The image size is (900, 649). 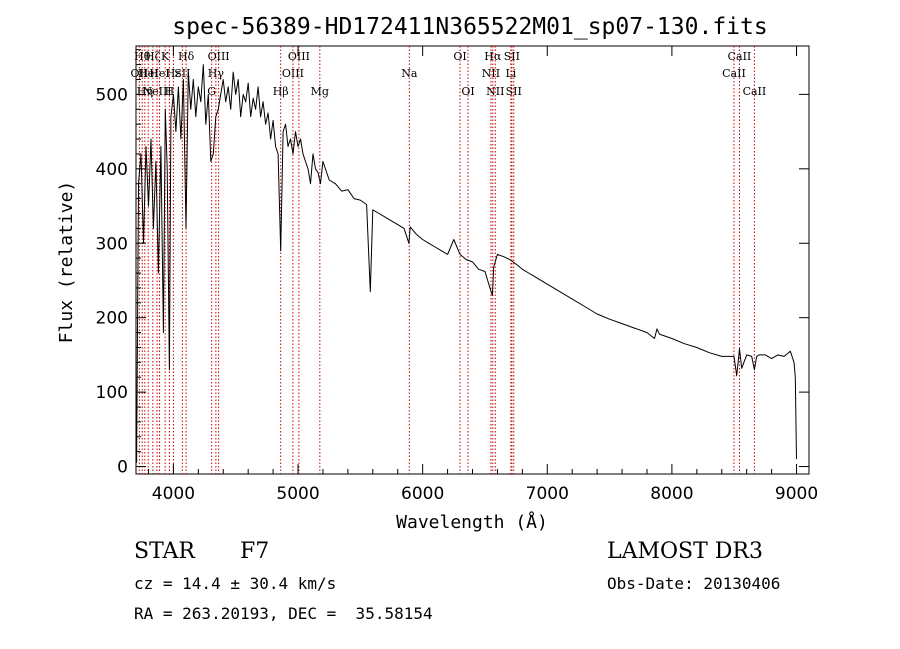 I want to click on x-tick-label-7000: 7000, so click(x=547, y=494).